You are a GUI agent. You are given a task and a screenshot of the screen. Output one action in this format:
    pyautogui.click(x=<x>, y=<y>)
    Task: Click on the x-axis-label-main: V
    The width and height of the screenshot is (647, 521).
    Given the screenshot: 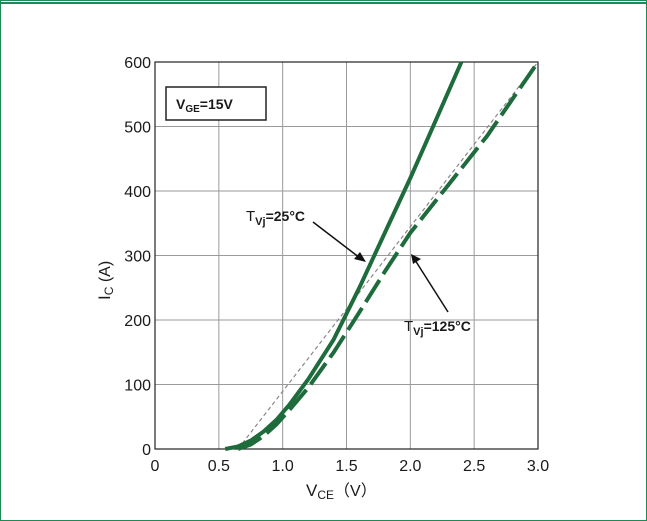 What is the action you would take?
    pyautogui.click(x=312, y=490)
    